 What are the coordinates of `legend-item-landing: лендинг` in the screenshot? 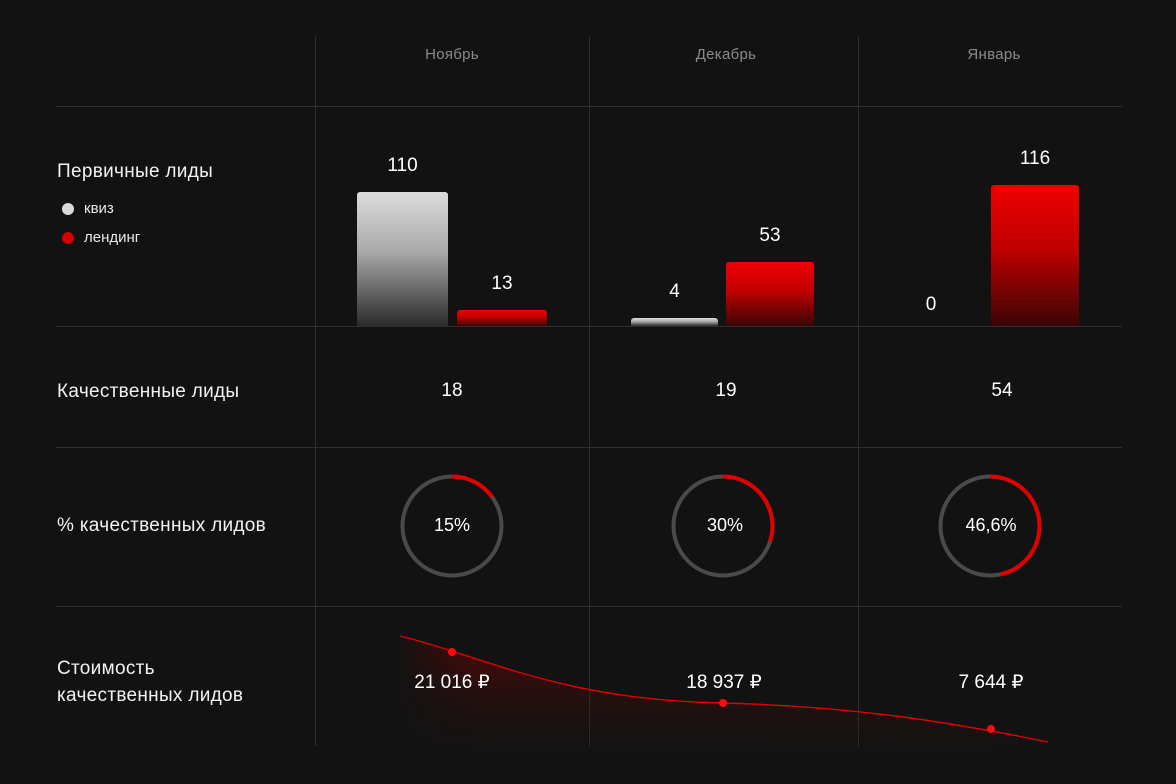 It's located at (101, 237).